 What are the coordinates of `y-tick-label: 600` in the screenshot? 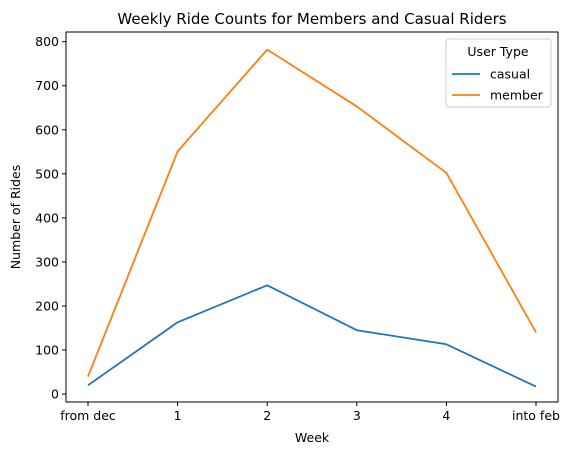 It's located at (47, 129).